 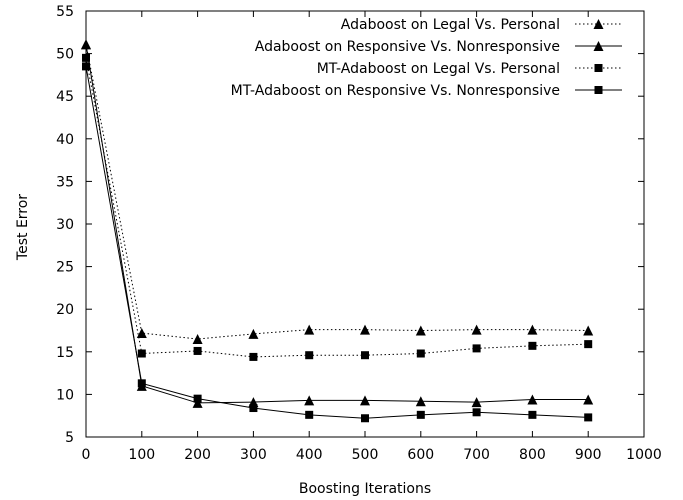 What do you see at coordinates (23, 227) in the screenshot?
I see `y-axis-label: Test Error` at bounding box center [23, 227].